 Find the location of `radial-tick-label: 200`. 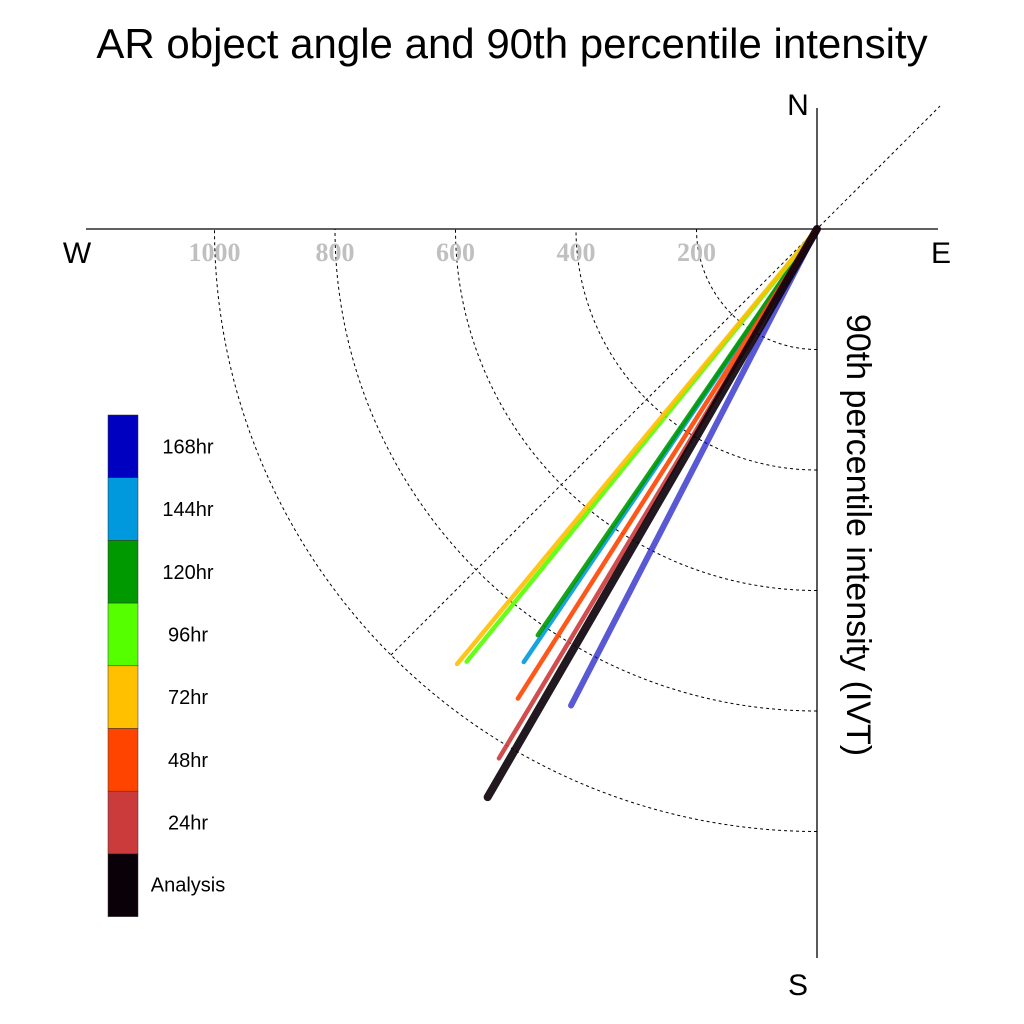

radial-tick-label: 200 is located at coordinates (696, 252).